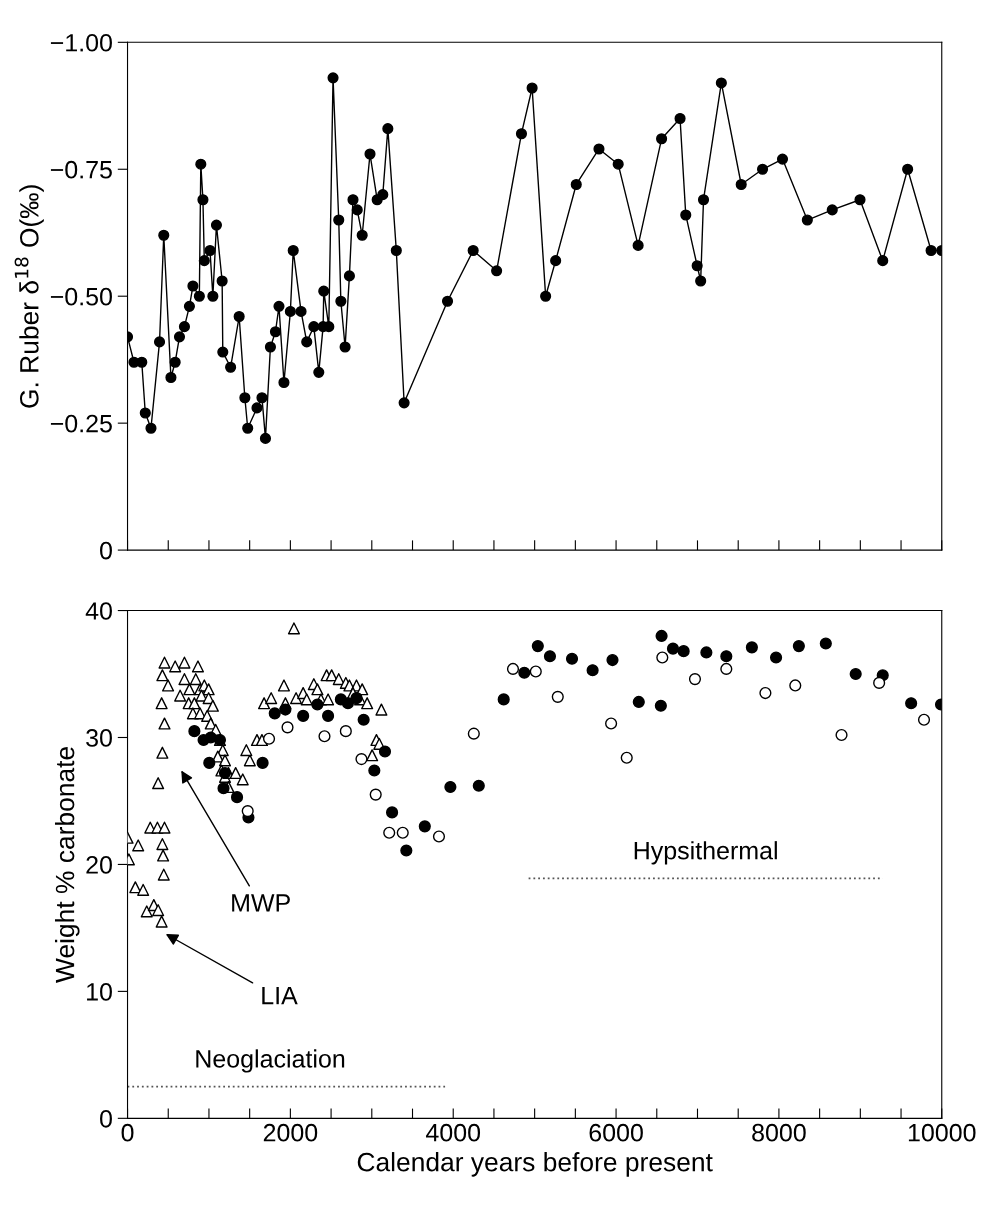  What do you see at coordinates (99, 738) in the screenshot?
I see `y-tick-label: 30` at bounding box center [99, 738].